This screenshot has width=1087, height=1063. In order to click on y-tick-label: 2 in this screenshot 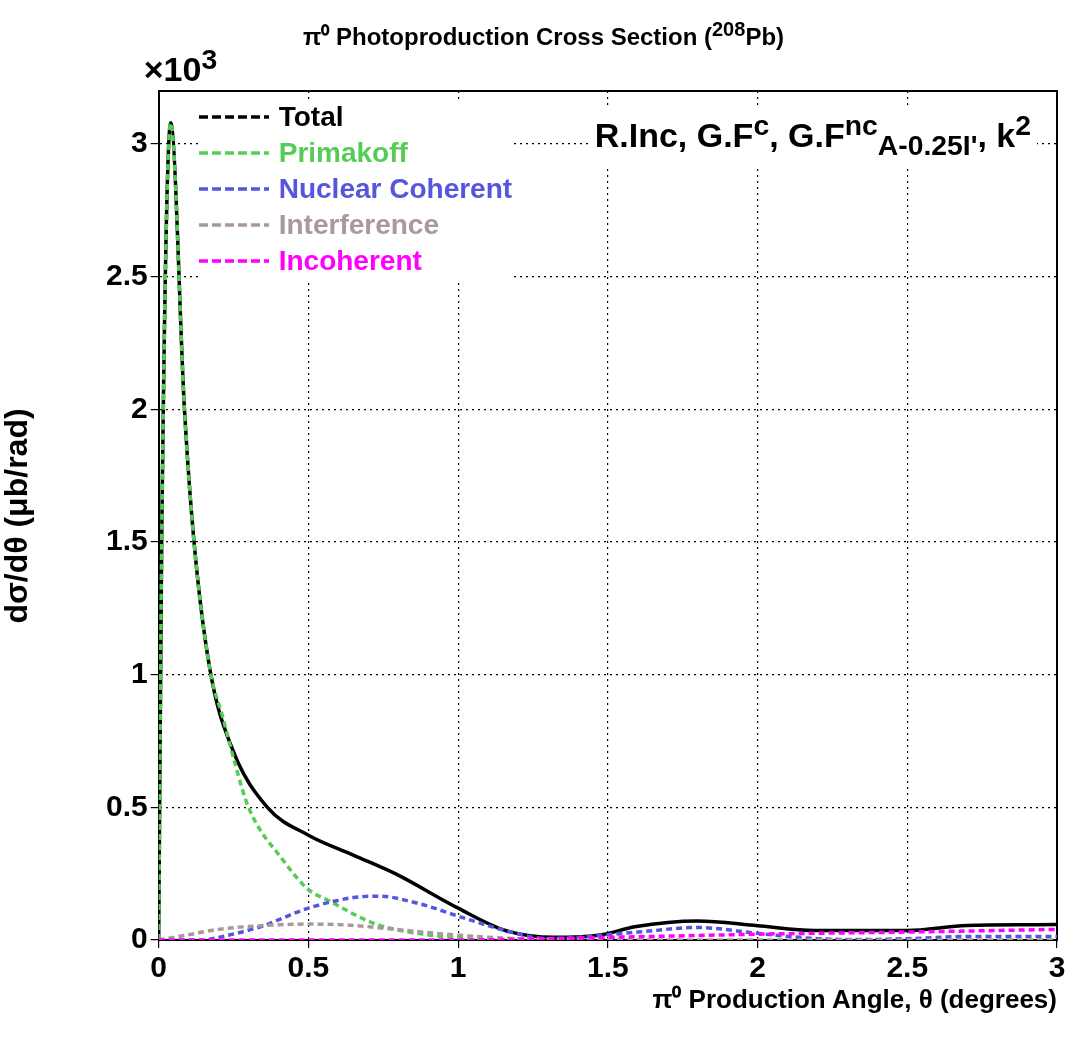, I will do `click(139, 407)`.